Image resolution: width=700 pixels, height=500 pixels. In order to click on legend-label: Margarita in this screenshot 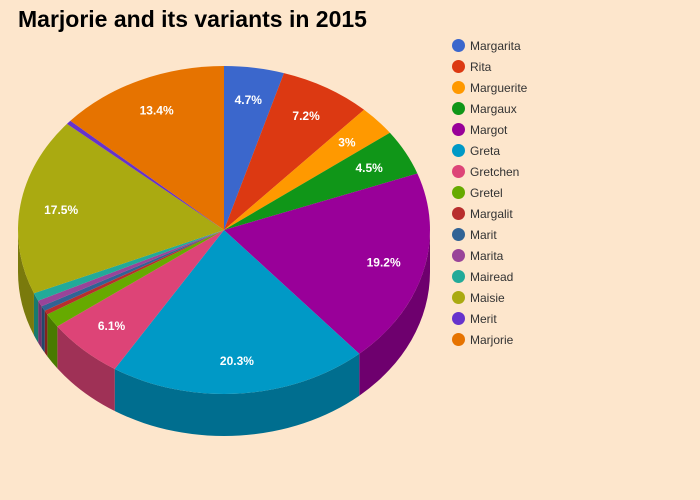, I will do `click(495, 45)`.